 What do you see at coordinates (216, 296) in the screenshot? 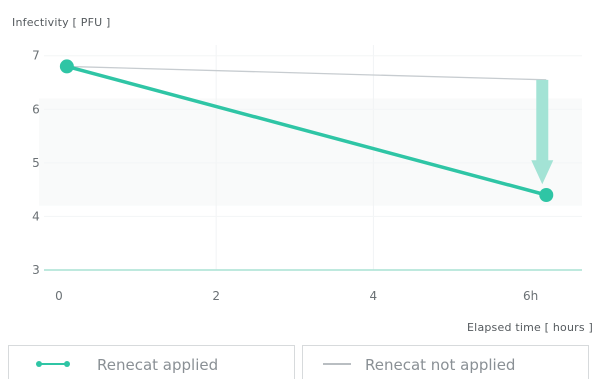
I see `x-tick-label: 2` at bounding box center [216, 296].